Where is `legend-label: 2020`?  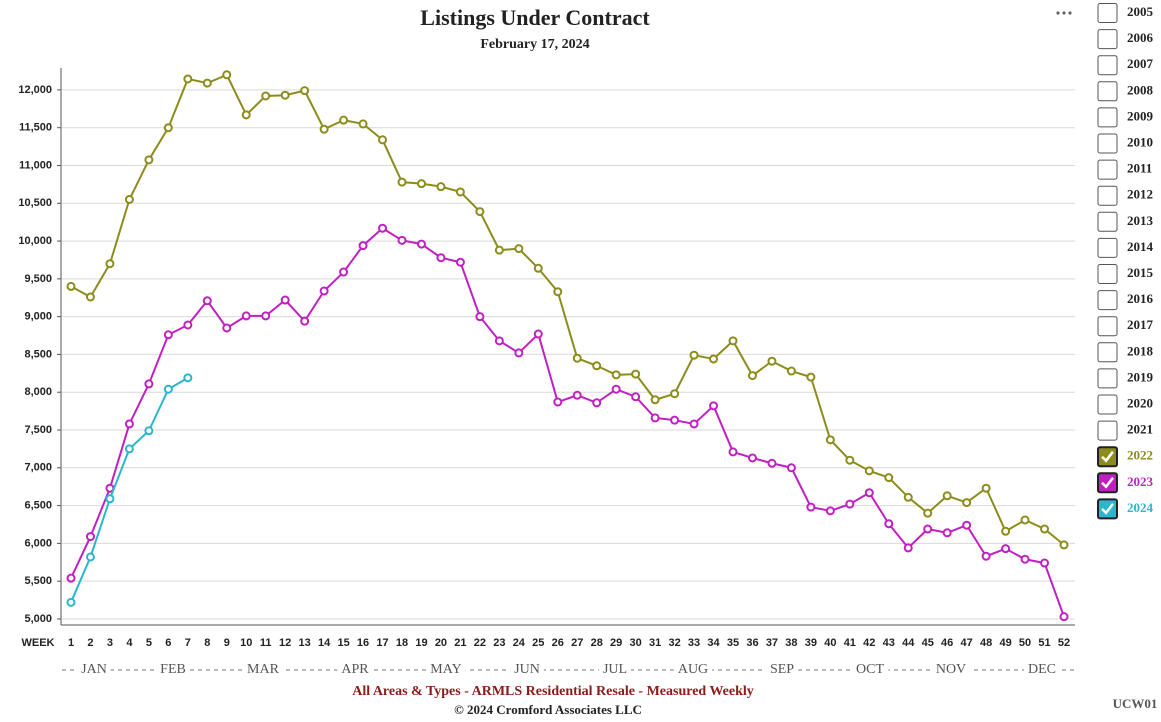 legend-label: 2020 is located at coordinates (1140, 402).